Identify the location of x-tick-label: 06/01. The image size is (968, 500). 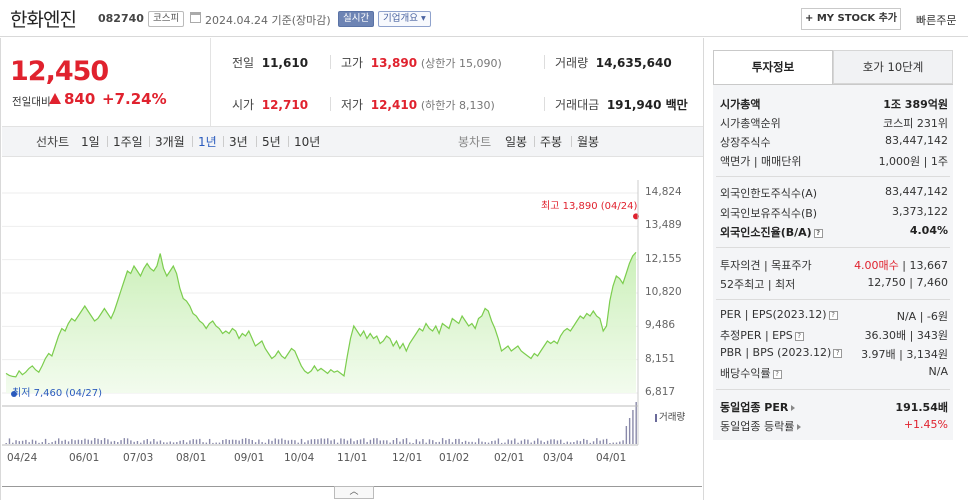
(84, 458).